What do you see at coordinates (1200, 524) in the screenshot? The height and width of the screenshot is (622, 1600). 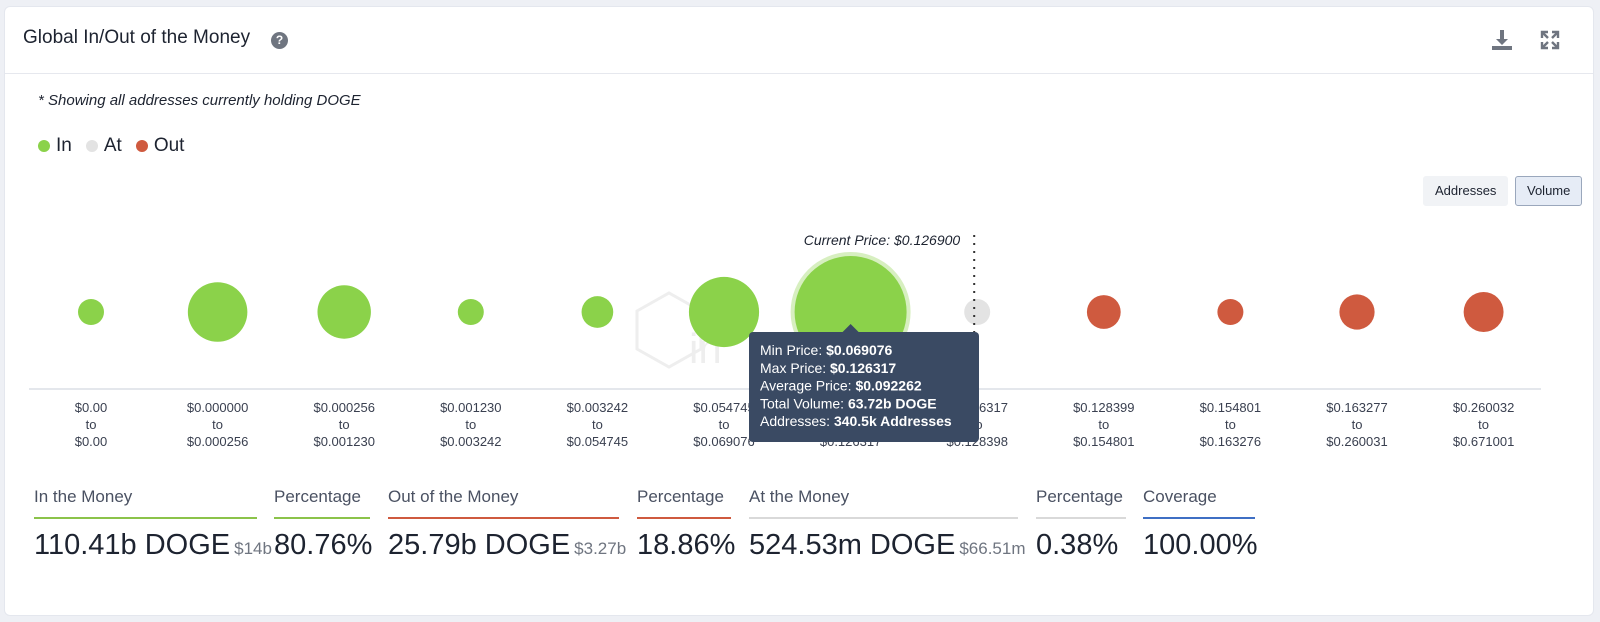 I see `stat-7: Coverage 100.00%` at bounding box center [1200, 524].